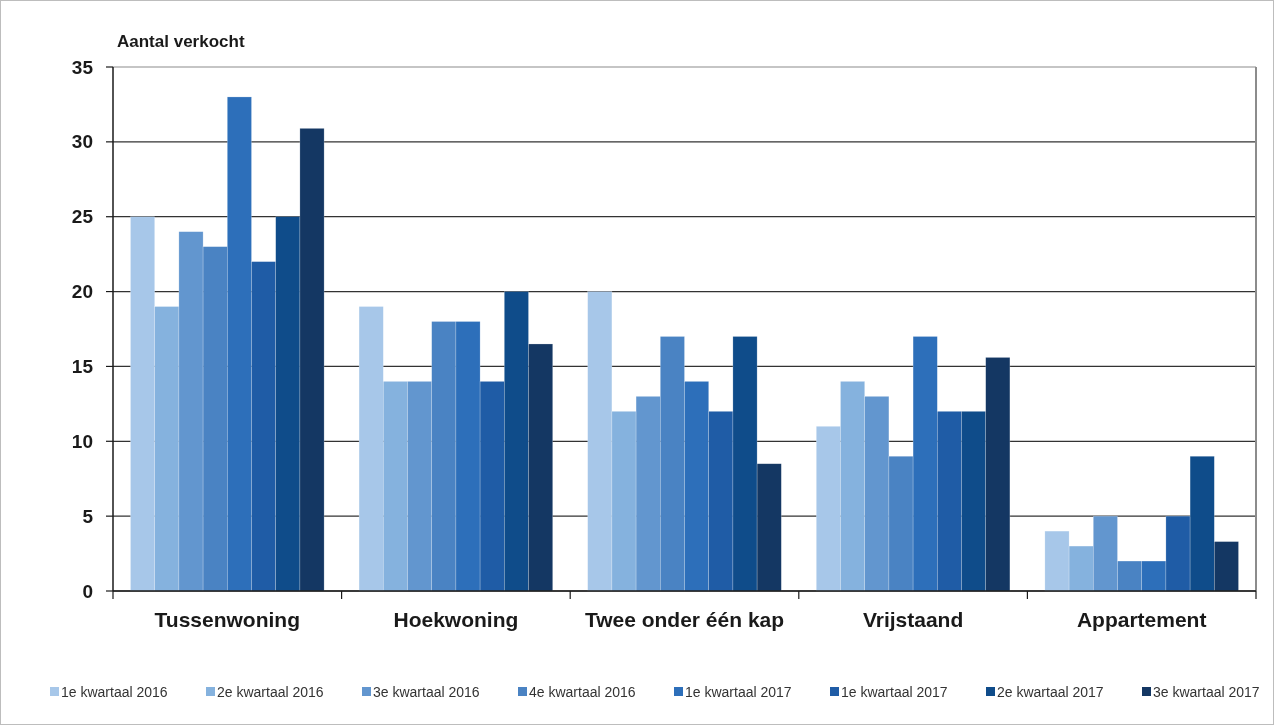 The height and width of the screenshot is (725, 1276). Describe the element at coordinates (82, 142) in the screenshot. I see `y-tick-label: 30` at that location.